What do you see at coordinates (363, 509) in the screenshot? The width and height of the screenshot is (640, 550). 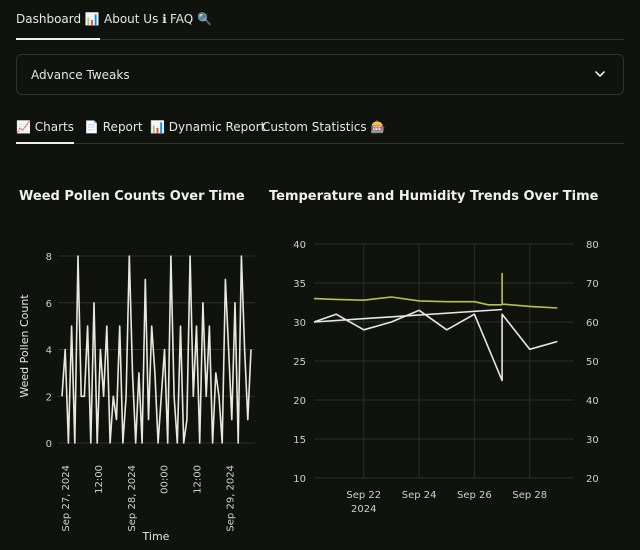 I see `climate-x-year-label: 2024` at bounding box center [363, 509].